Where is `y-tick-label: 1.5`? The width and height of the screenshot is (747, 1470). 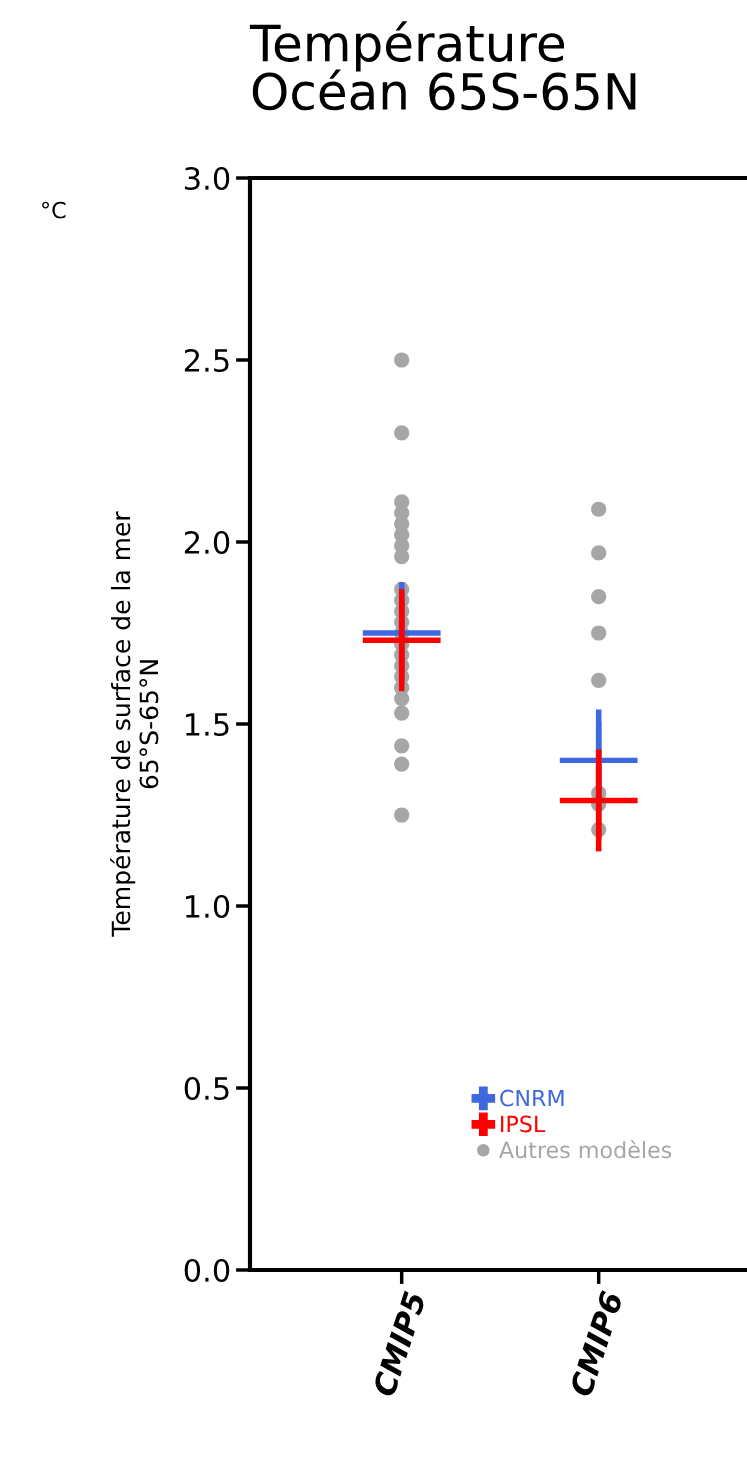 y-tick-label: 1.5 is located at coordinates (207, 725).